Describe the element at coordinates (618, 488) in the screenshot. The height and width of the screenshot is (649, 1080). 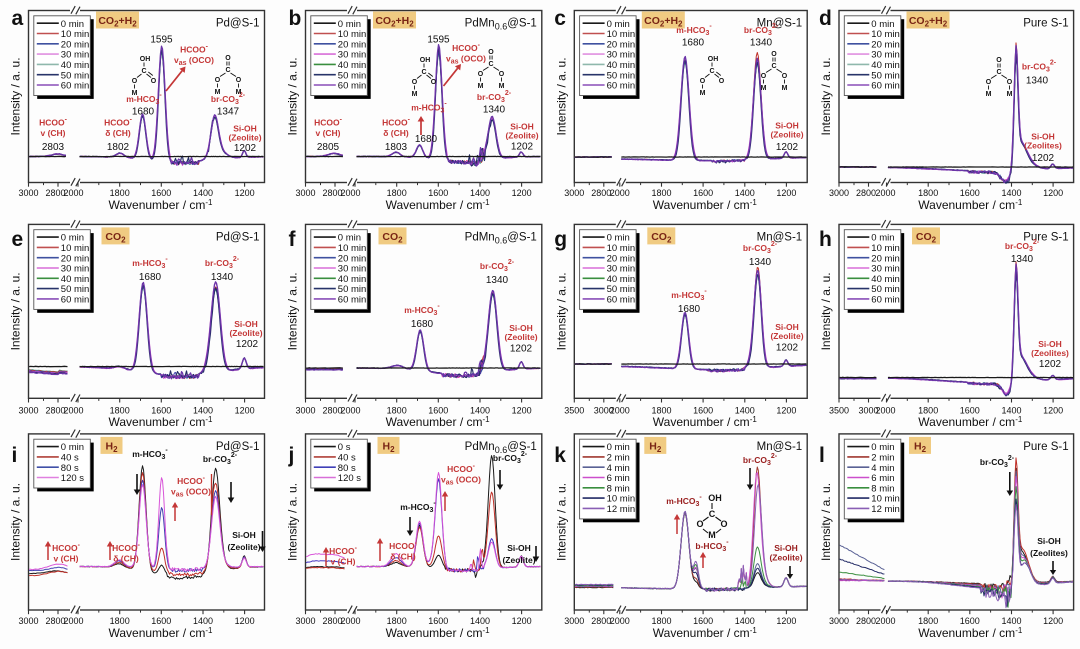
I see `svg-text: 8 min` at that location.